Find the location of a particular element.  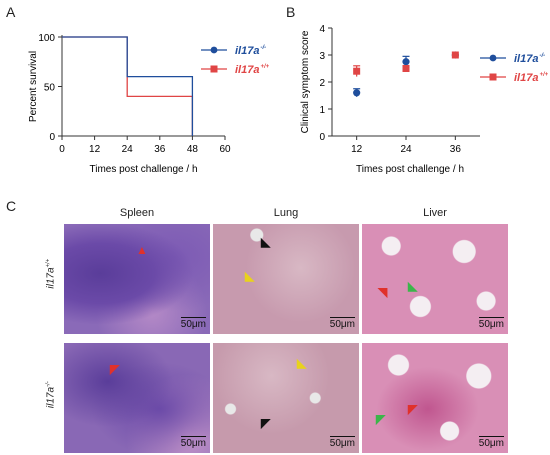

black-arrow-icon: ◤ is located at coordinates (265, 423).